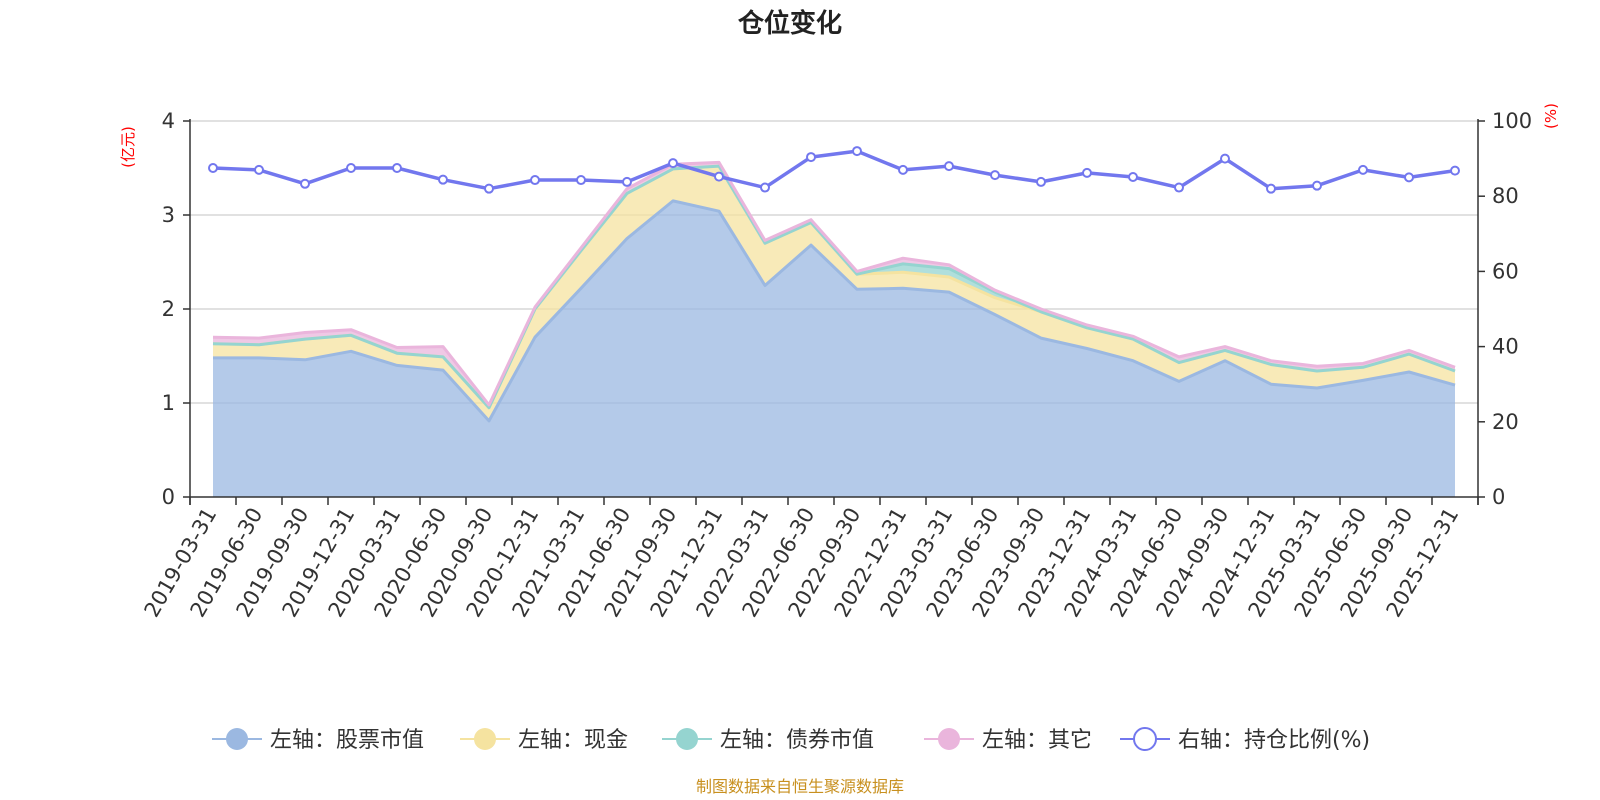 The width and height of the screenshot is (1600, 800). I want to click on right-axis-unit: (%), so click(1551, 116).